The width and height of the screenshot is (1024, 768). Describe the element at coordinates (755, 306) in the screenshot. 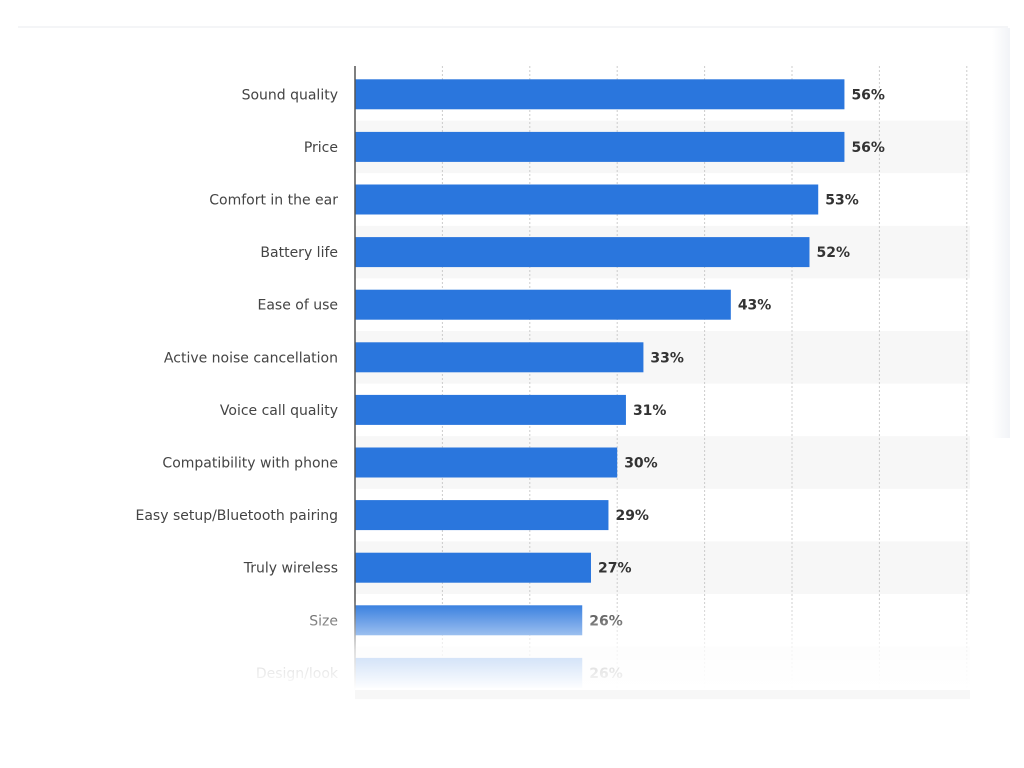

I see `value-label: 43%` at that location.